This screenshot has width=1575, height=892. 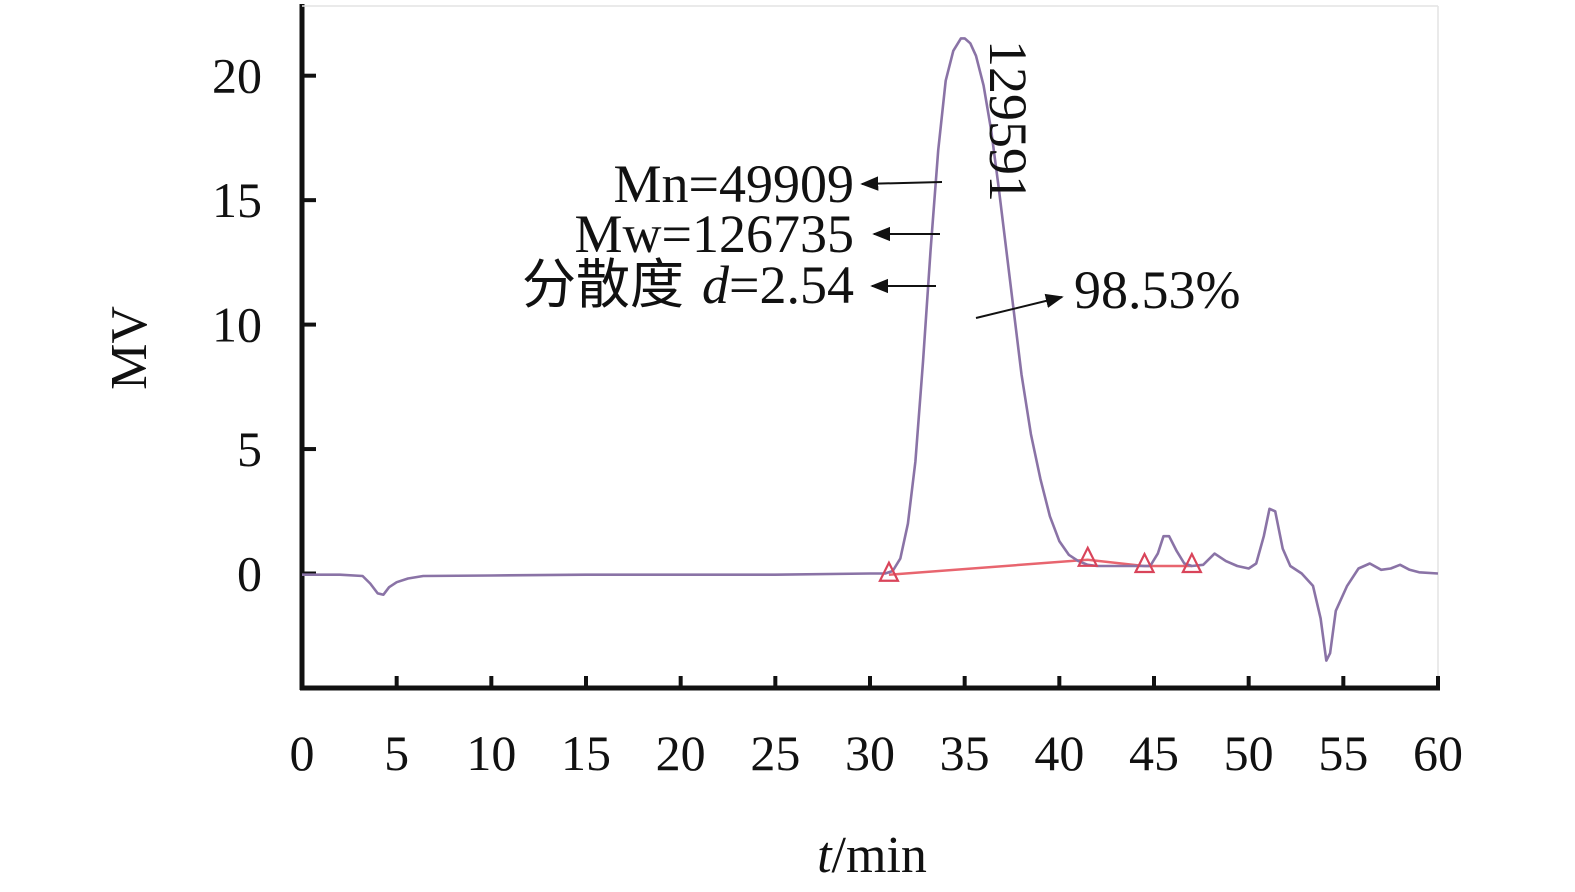 What do you see at coordinates (870, 753) in the screenshot?
I see `x-tick-label: 30` at bounding box center [870, 753].